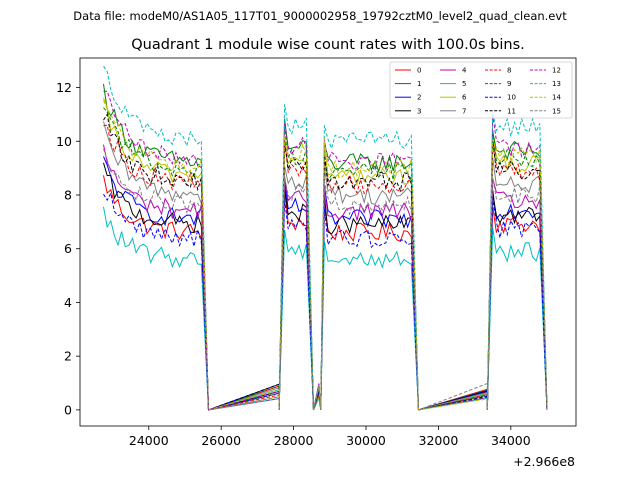 The image size is (640, 480). I want to click on y-tick-label: 8, so click(68, 194).